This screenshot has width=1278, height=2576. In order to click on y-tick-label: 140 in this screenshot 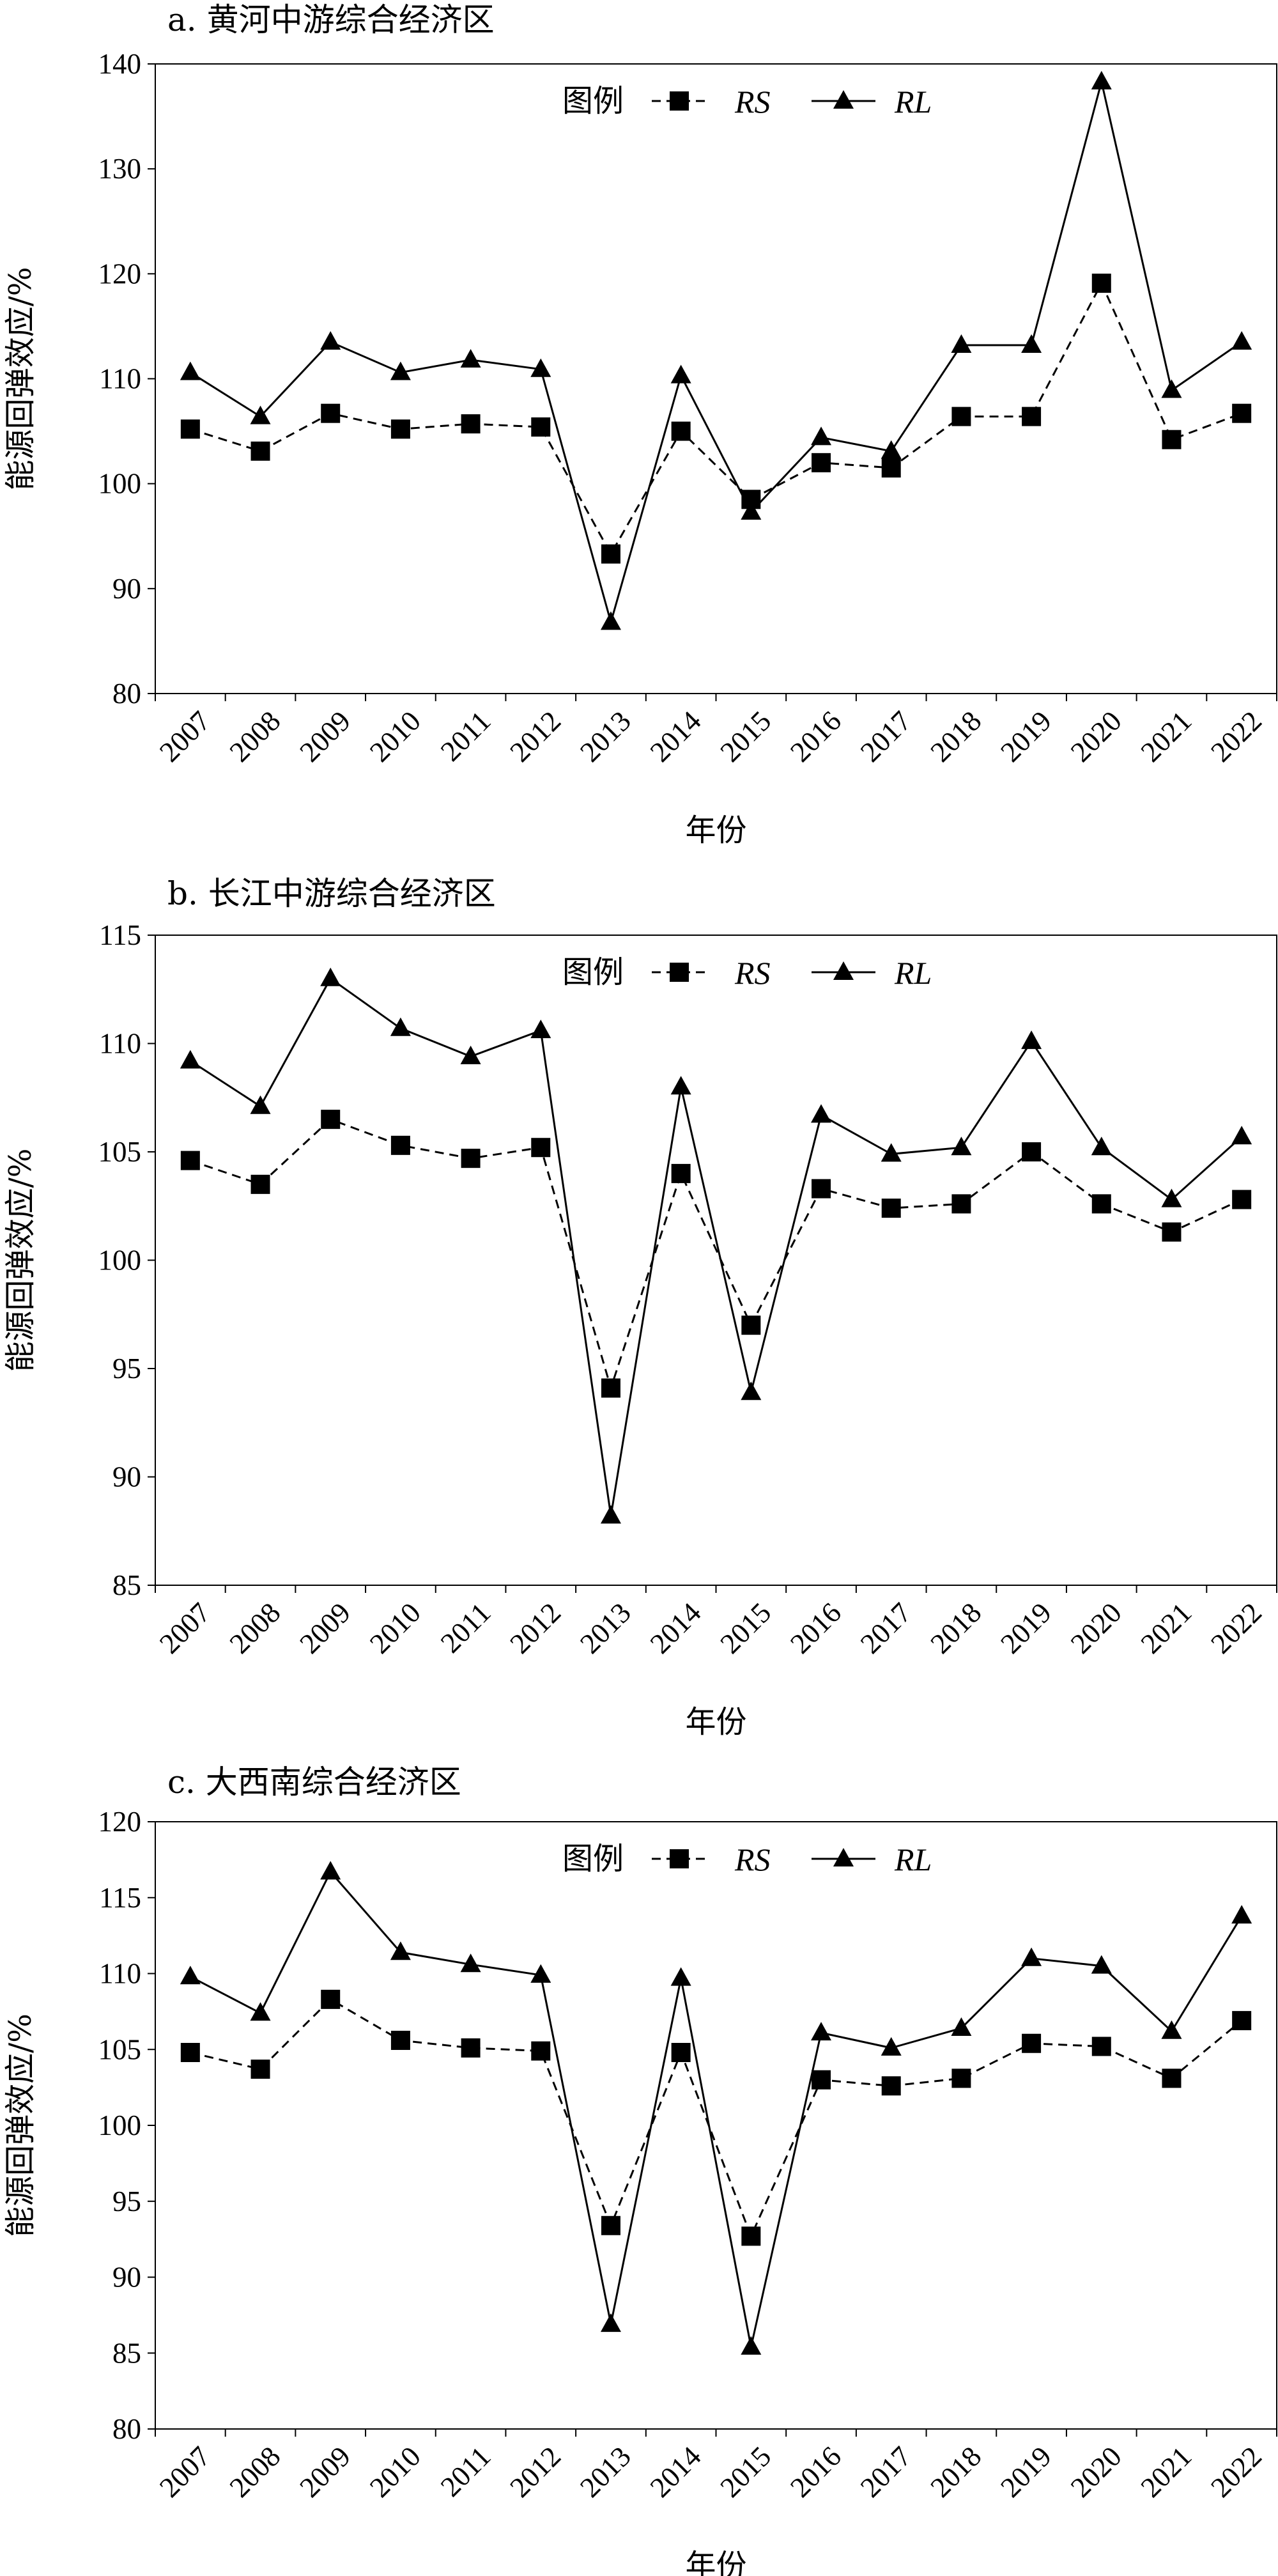, I will do `click(120, 64)`.